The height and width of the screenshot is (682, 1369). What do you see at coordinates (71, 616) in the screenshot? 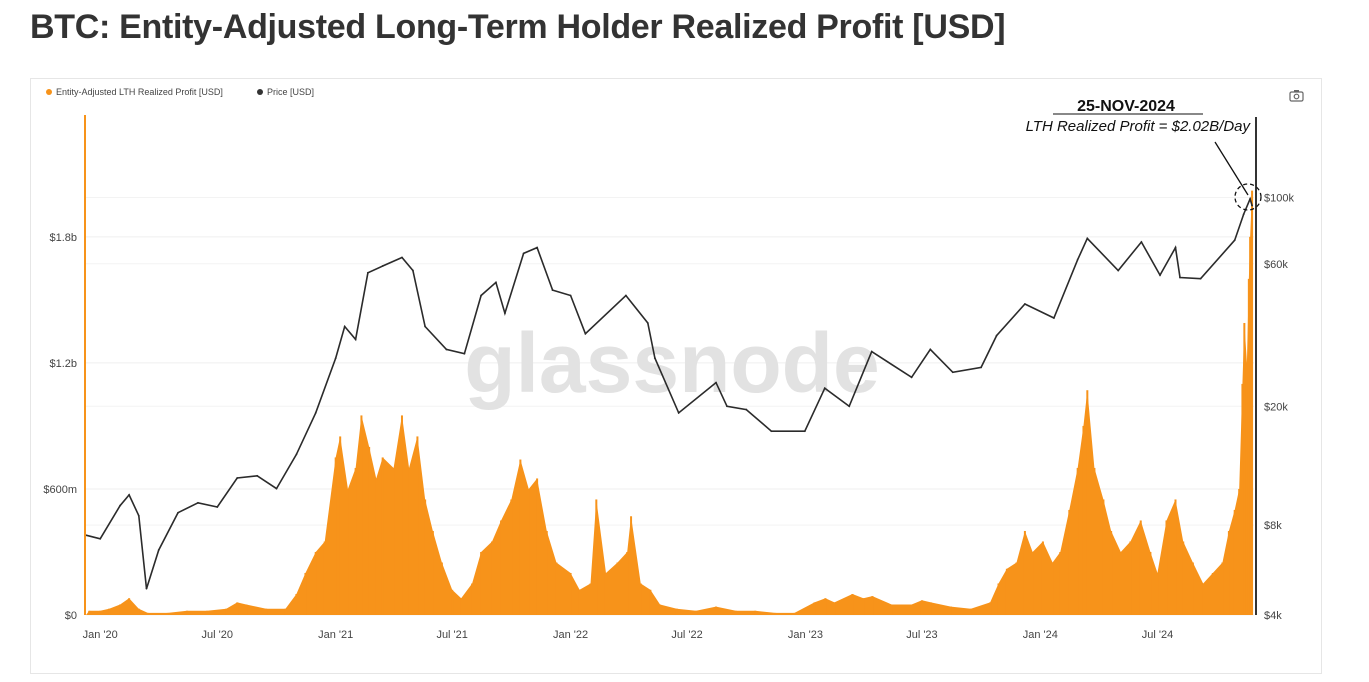
I see `y-left-tick-label: $0` at bounding box center [71, 616].